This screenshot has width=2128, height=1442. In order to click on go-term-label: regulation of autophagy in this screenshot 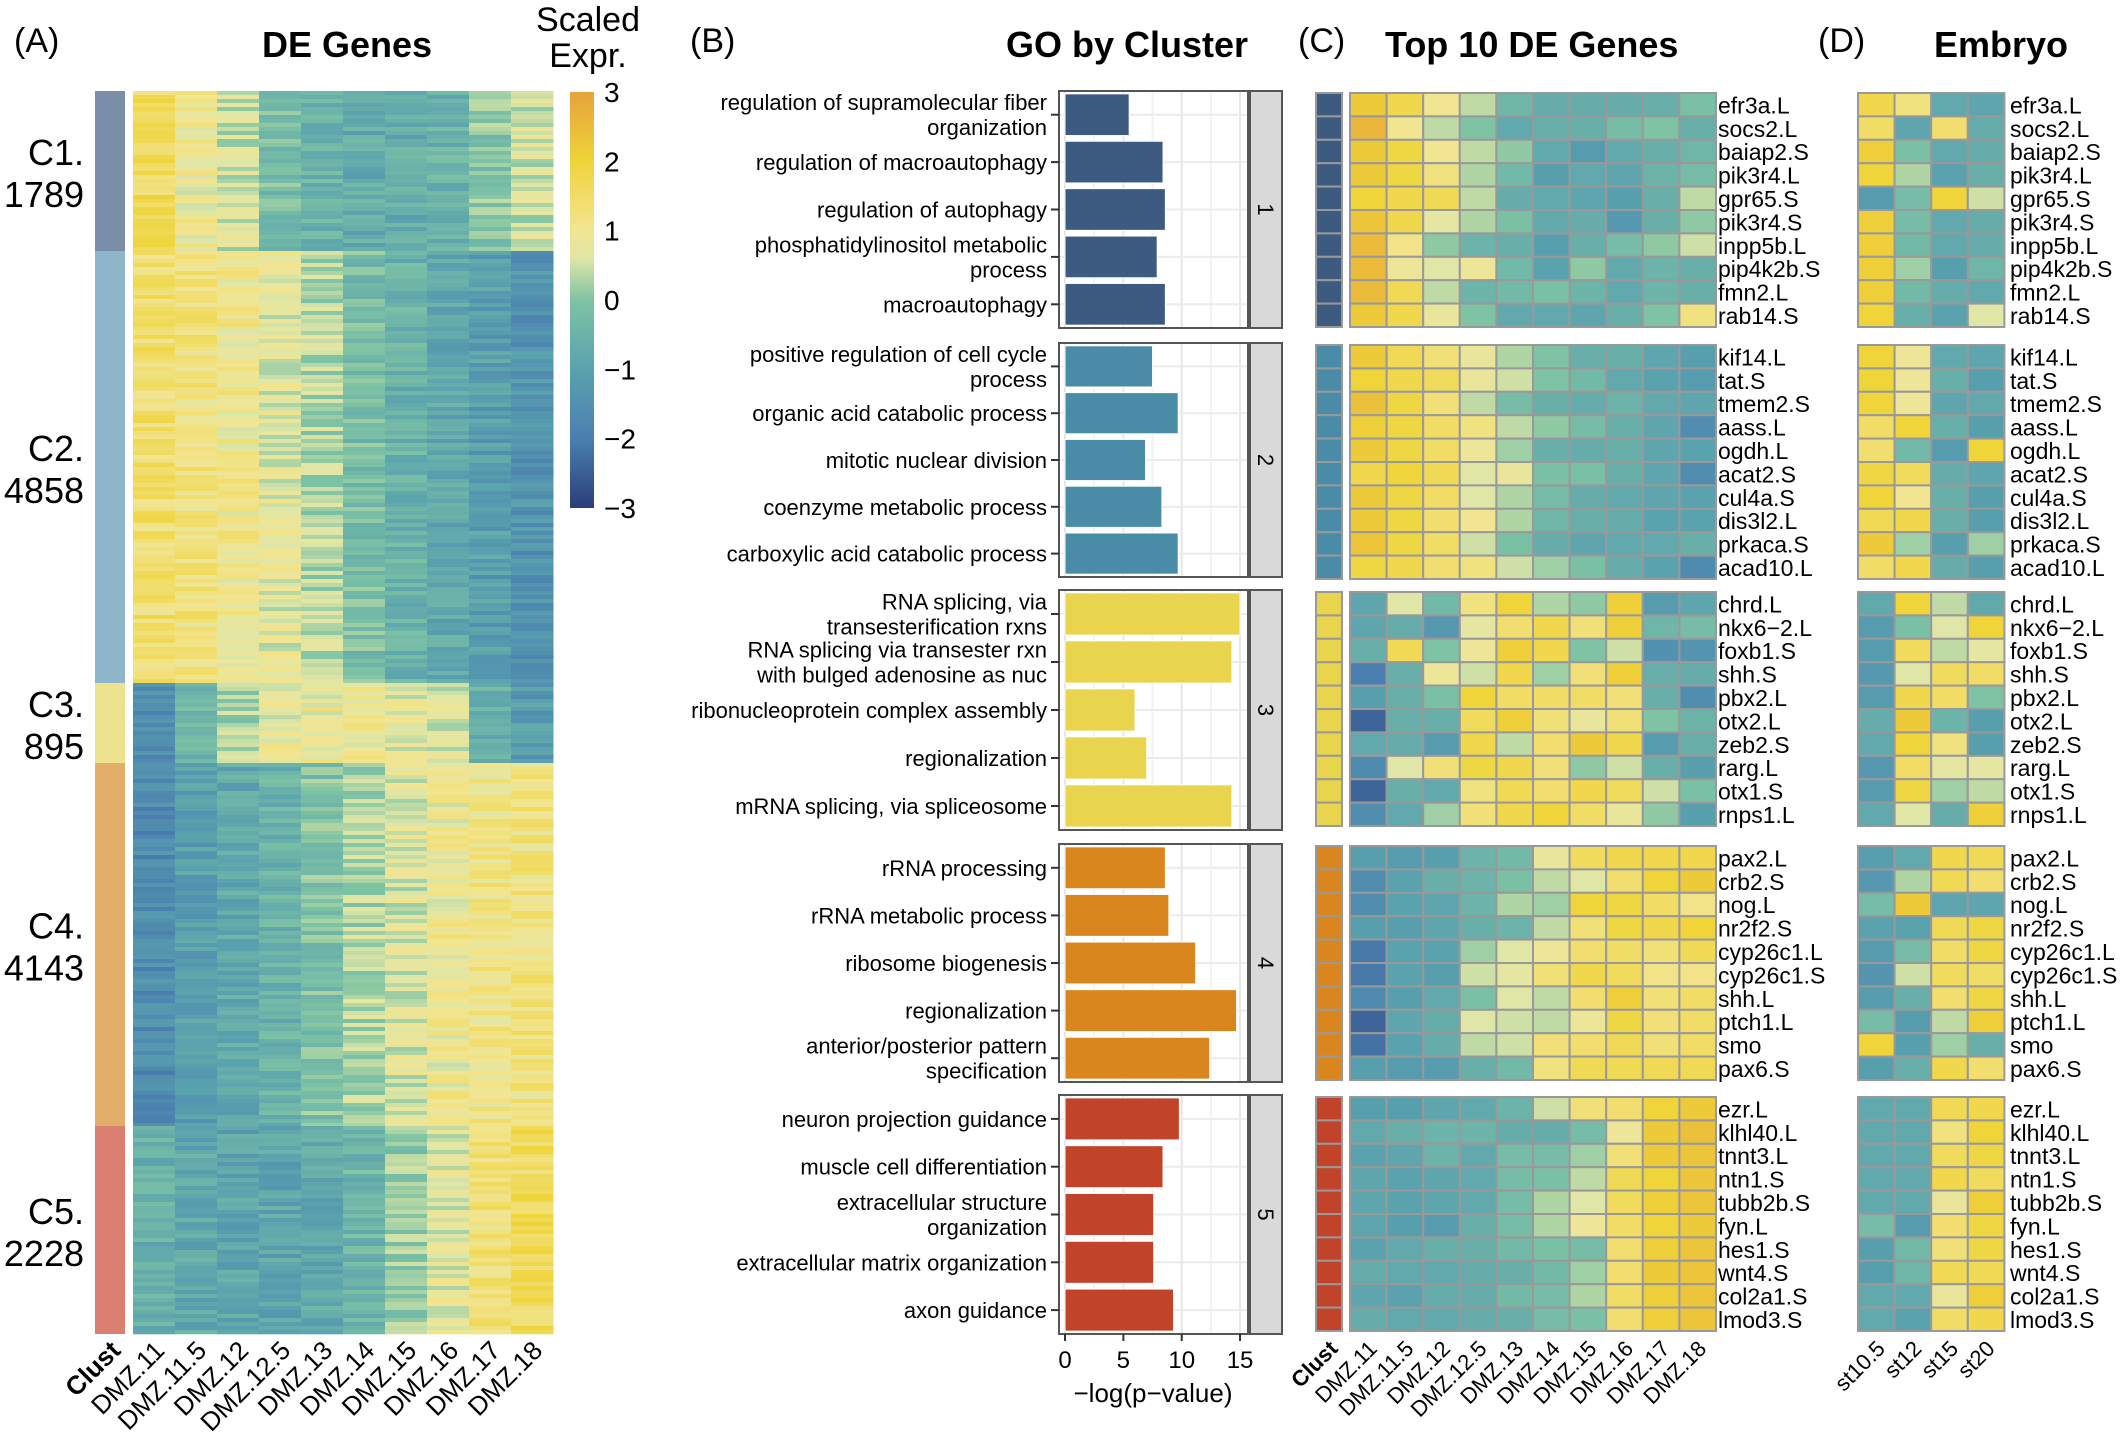, I will do `click(932, 210)`.